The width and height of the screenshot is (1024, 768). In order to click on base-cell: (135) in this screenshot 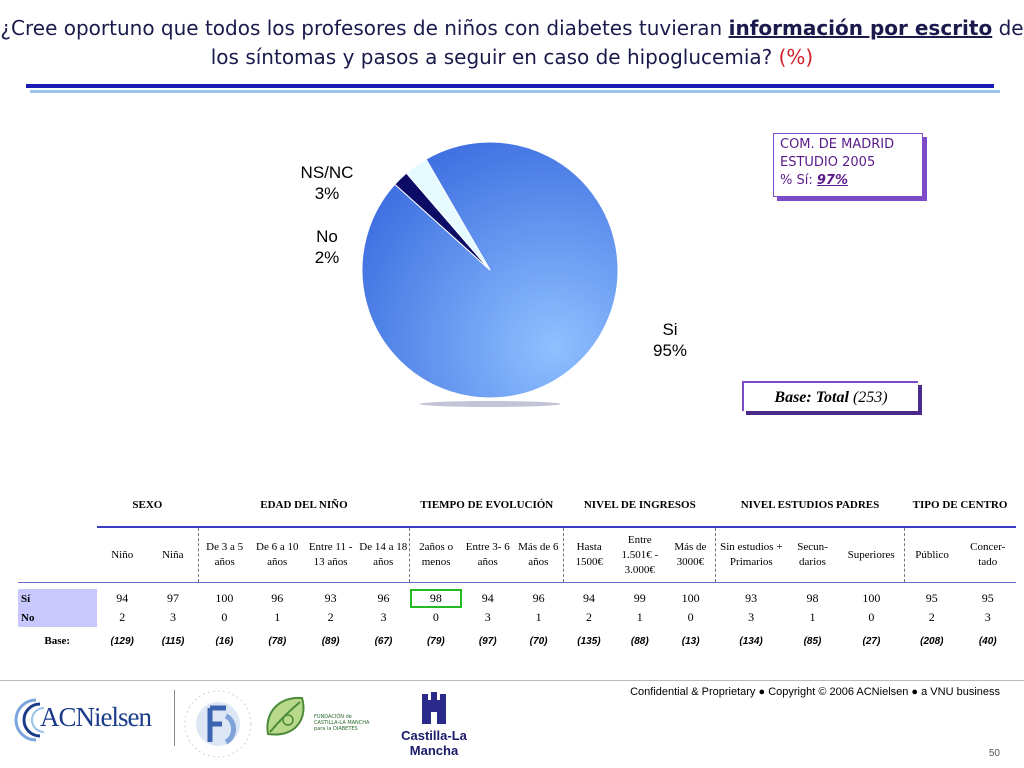, I will do `click(589, 641)`.